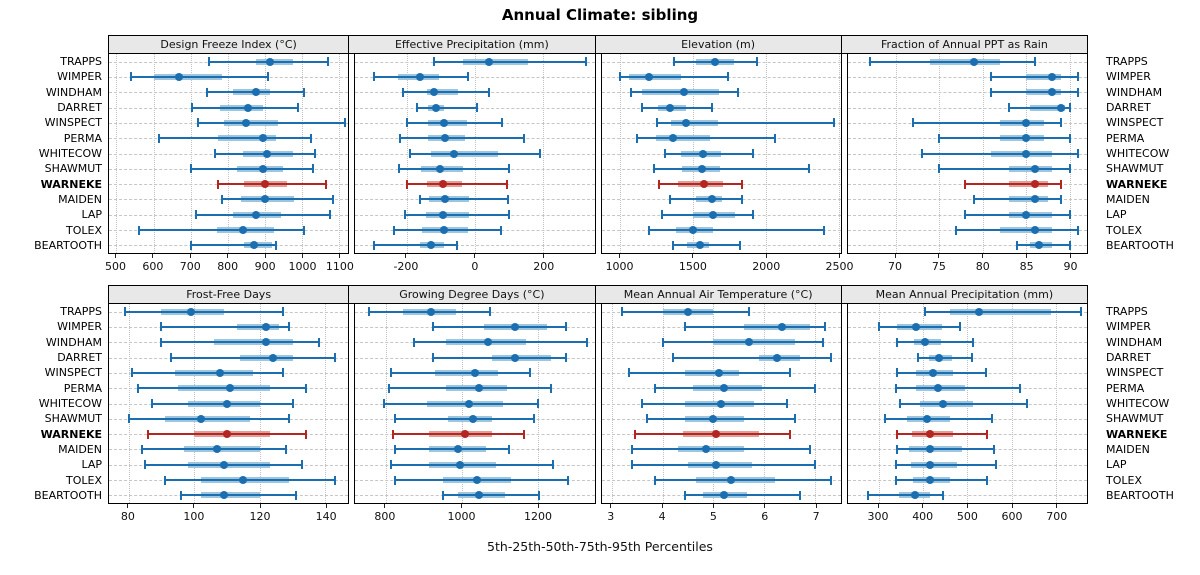 Image resolution: width=1200 pixels, height=575 pixels. Describe the element at coordinates (339, 266) in the screenshot. I see `axis-tick-label: 1100` at that location.